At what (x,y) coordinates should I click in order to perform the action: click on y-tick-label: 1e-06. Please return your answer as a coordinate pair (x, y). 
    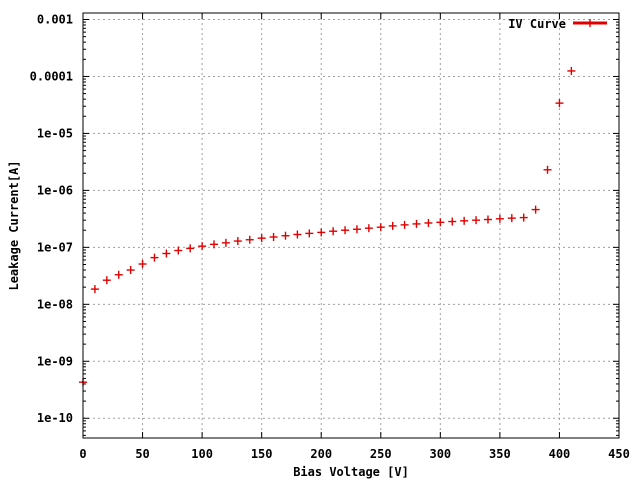
    Looking at the image, I should click on (55, 190).